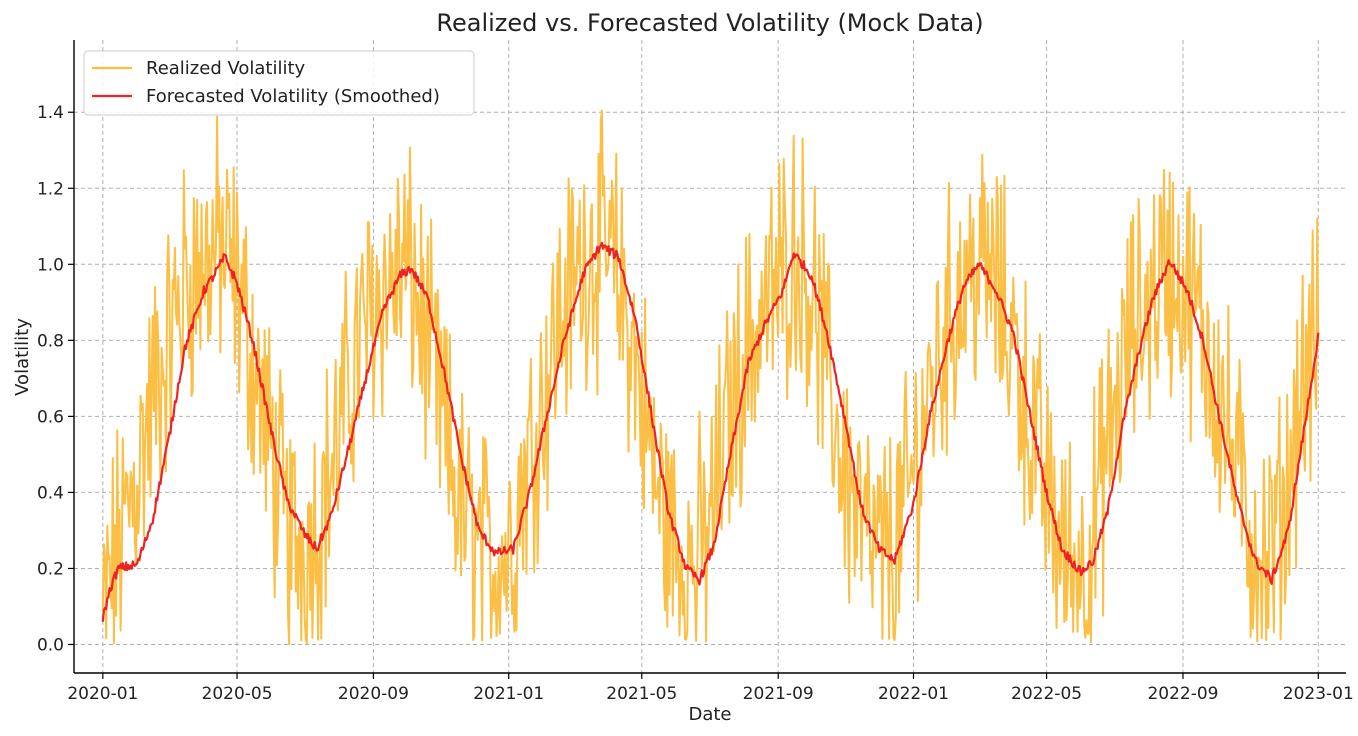  What do you see at coordinates (778, 694) in the screenshot?
I see `x-tick-label: 2021-09` at bounding box center [778, 694].